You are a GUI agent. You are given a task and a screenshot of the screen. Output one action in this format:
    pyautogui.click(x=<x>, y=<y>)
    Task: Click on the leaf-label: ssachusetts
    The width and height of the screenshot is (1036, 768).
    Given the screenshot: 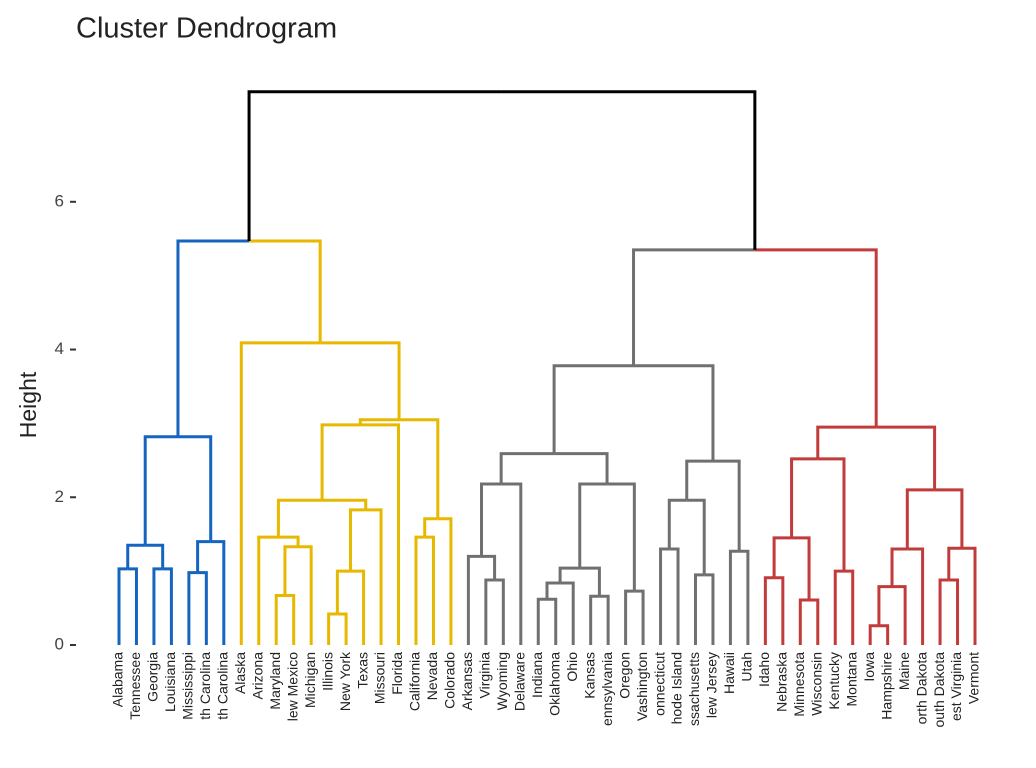 What is the action you would take?
    pyautogui.click(x=694, y=689)
    